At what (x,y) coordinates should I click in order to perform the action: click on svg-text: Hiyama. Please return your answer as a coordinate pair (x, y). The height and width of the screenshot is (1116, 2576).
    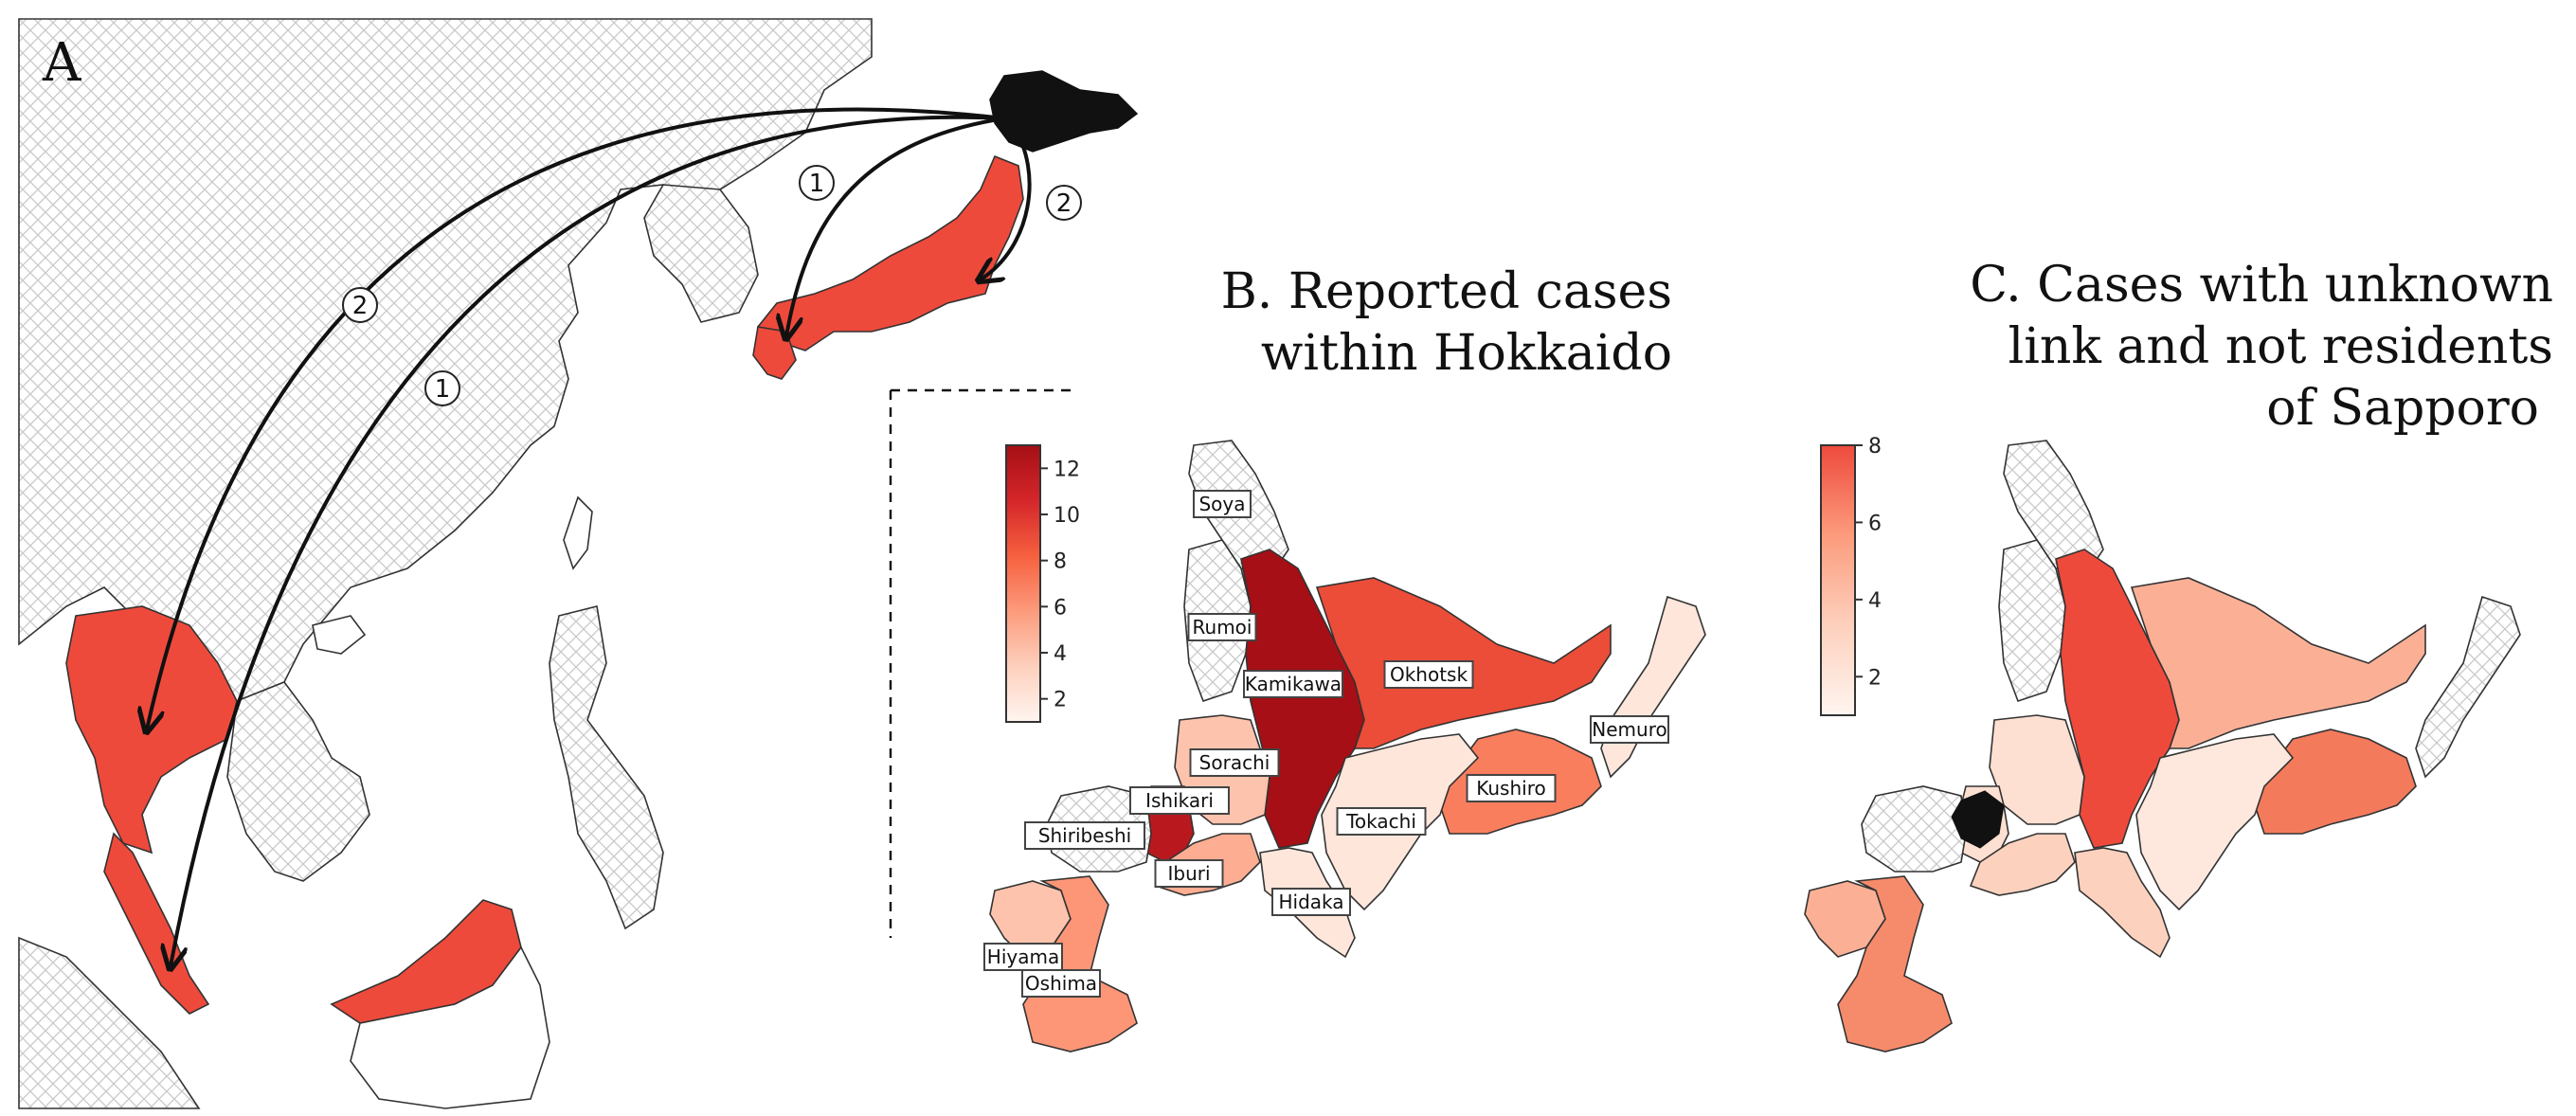
    Looking at the image, I should click on (1023, 956).